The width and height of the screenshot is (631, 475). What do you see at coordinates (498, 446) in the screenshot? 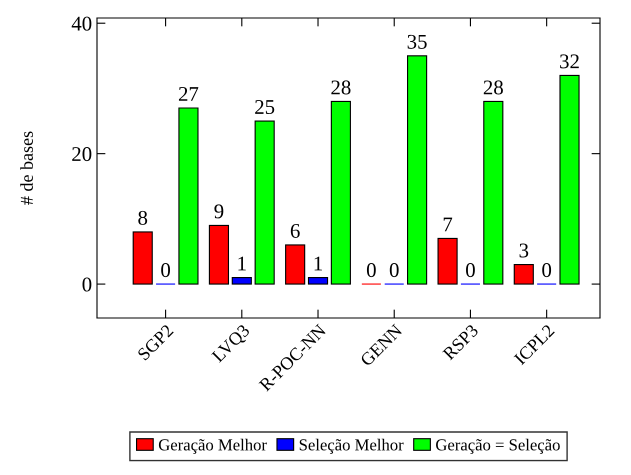
I see `legend-label: Geração = Seleção` at bounding box center [498, 446].